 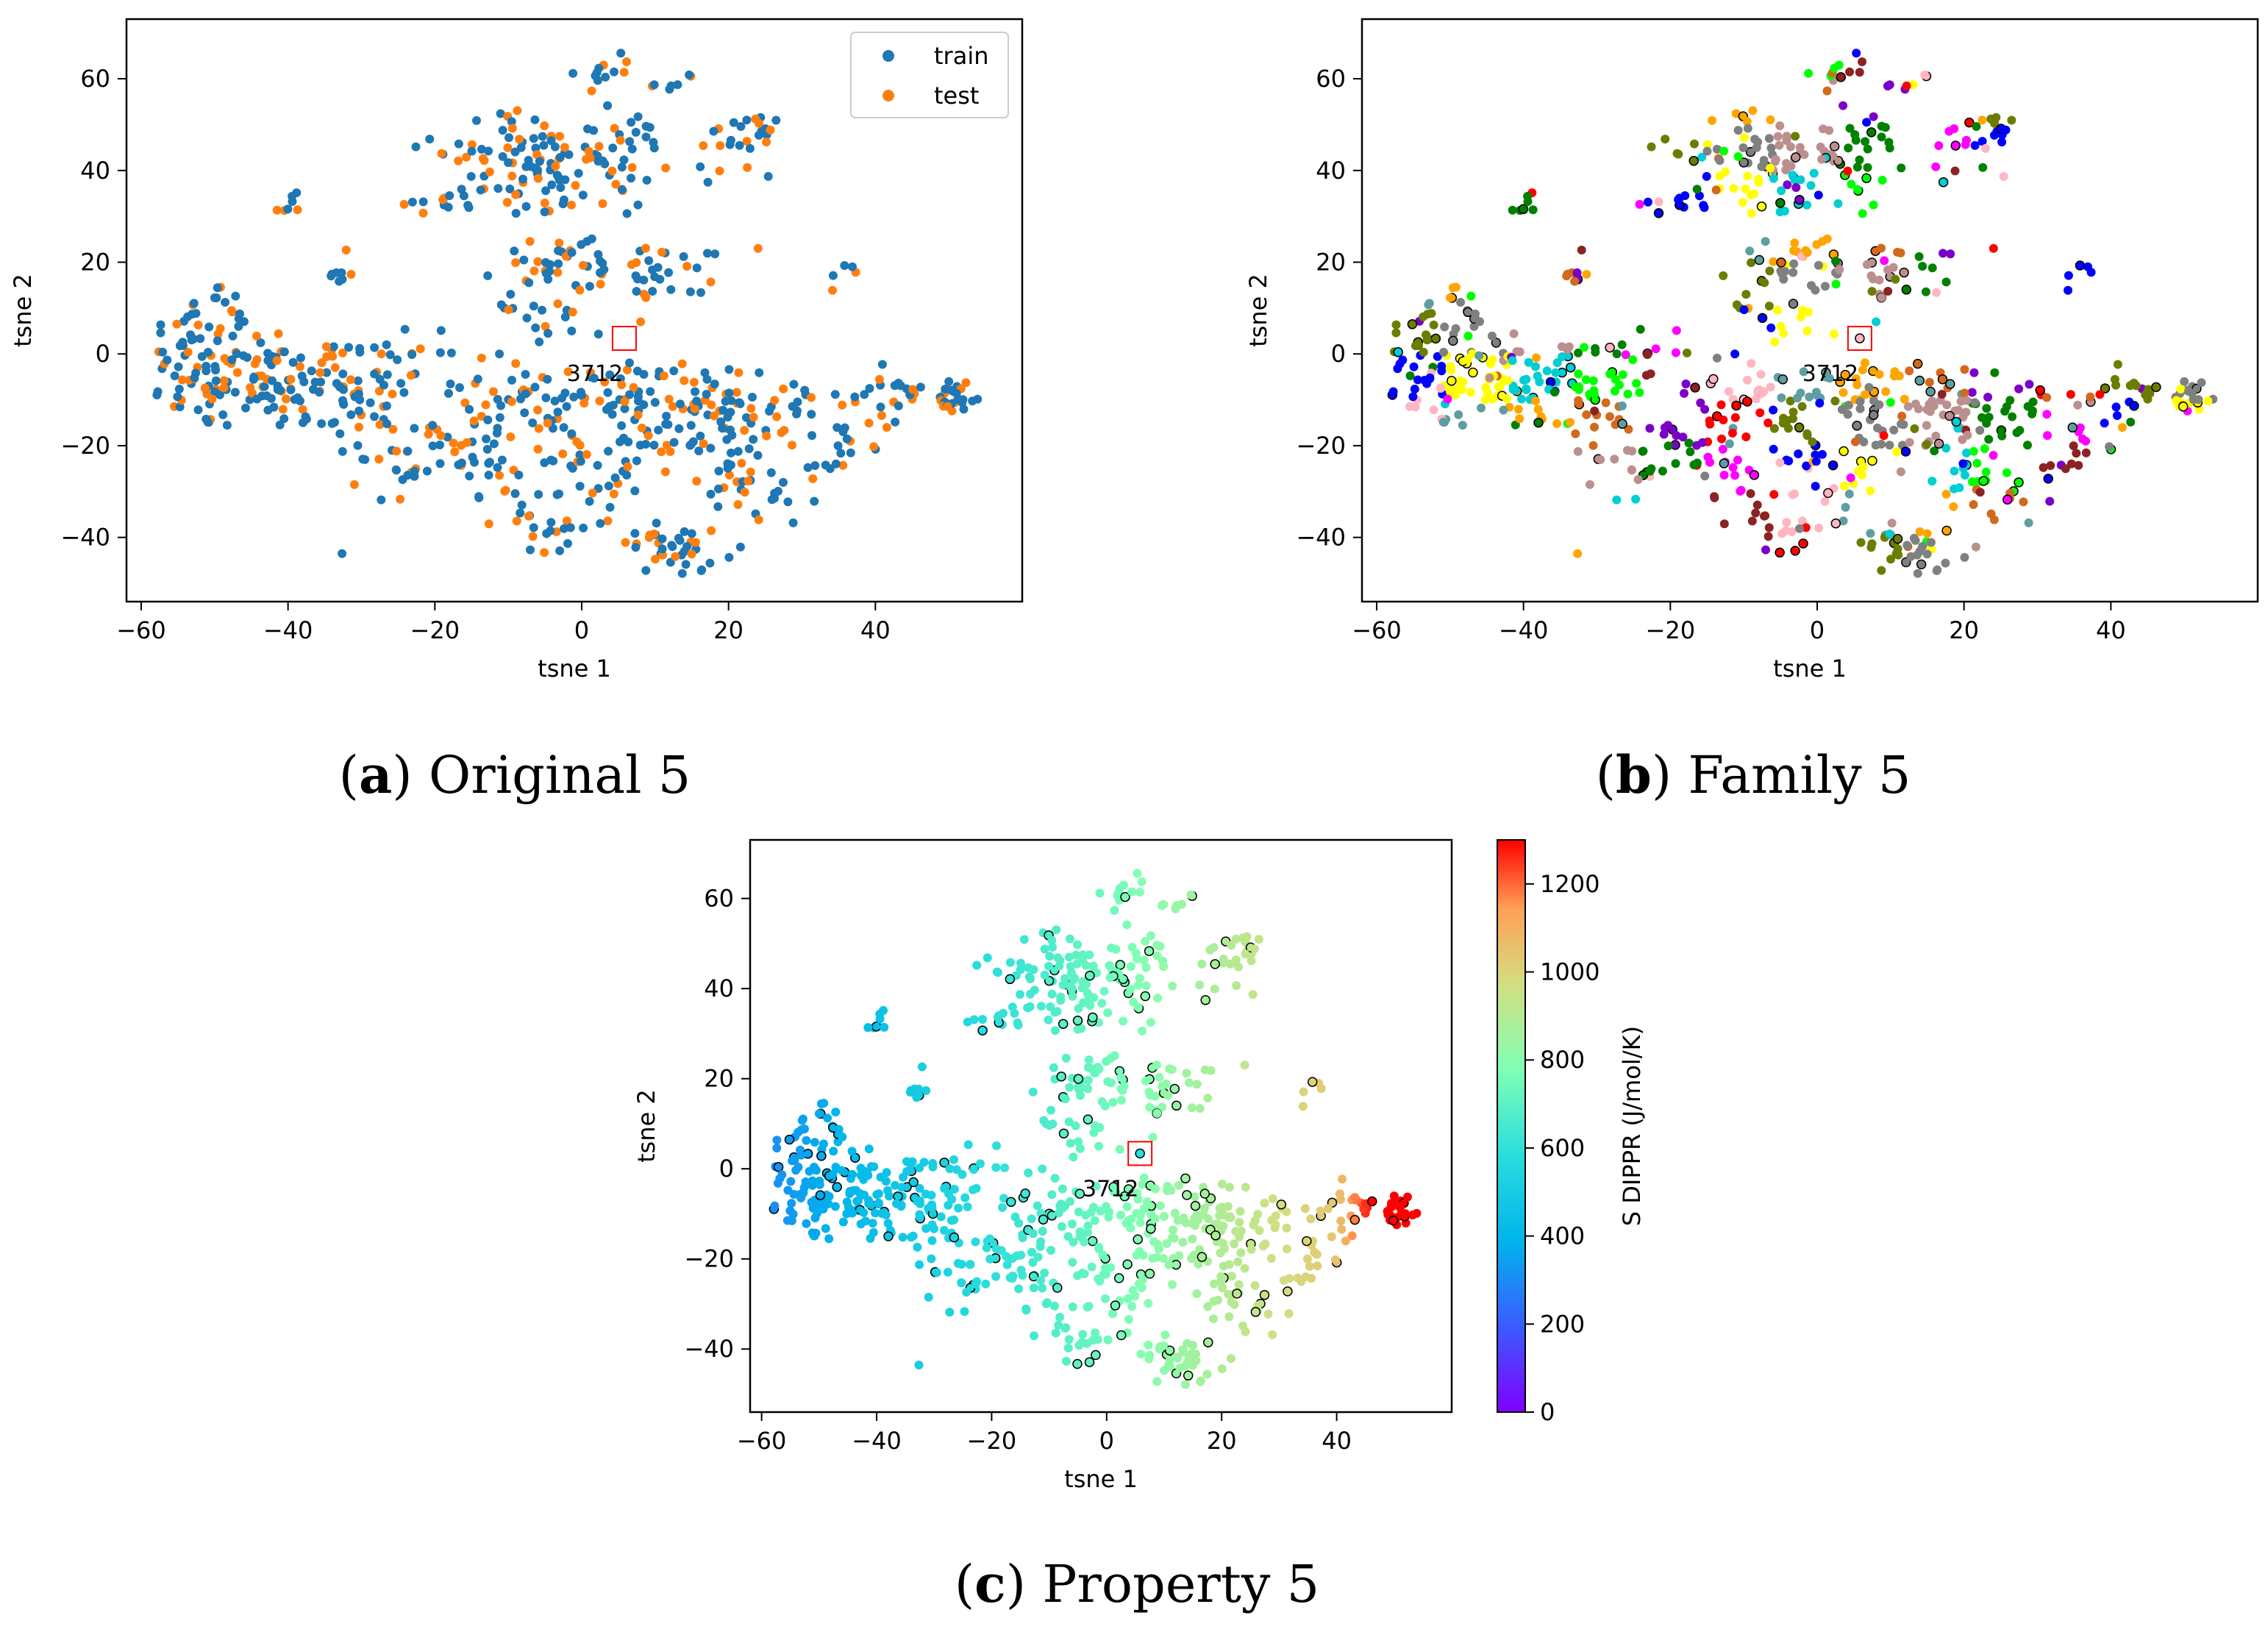 What do you see at coordinates (646, 1126) in the screenshot?
I see `panel-c-ylabel: tsne 2` at bounding box center [646, 1126].